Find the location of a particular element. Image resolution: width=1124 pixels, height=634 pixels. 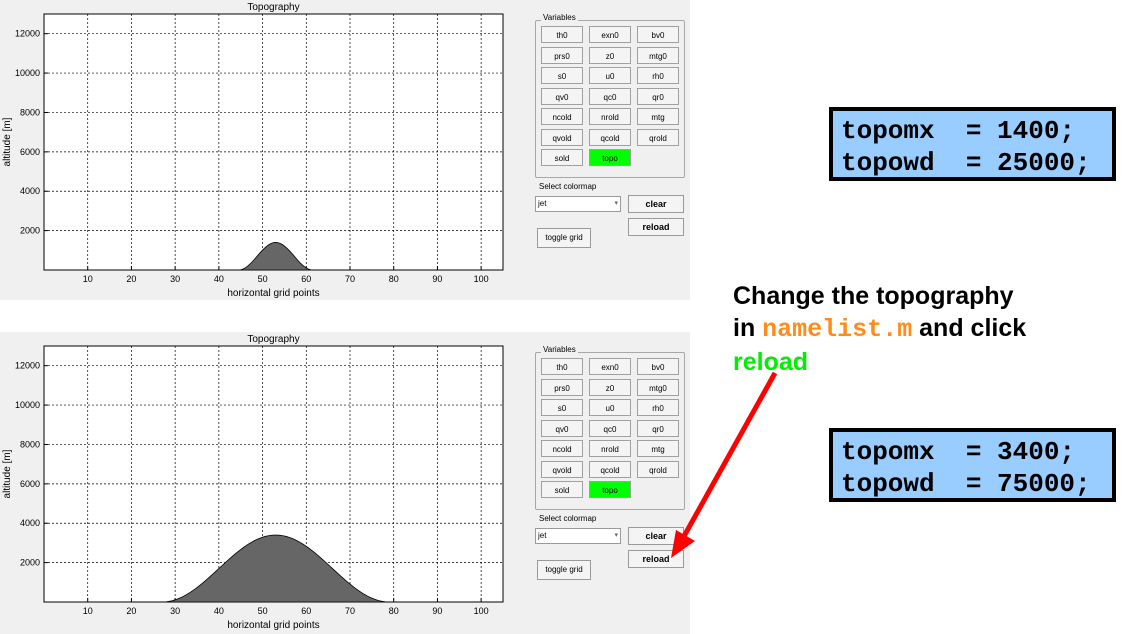

x-tick-label: 60 is located at coordinates (306, 279).